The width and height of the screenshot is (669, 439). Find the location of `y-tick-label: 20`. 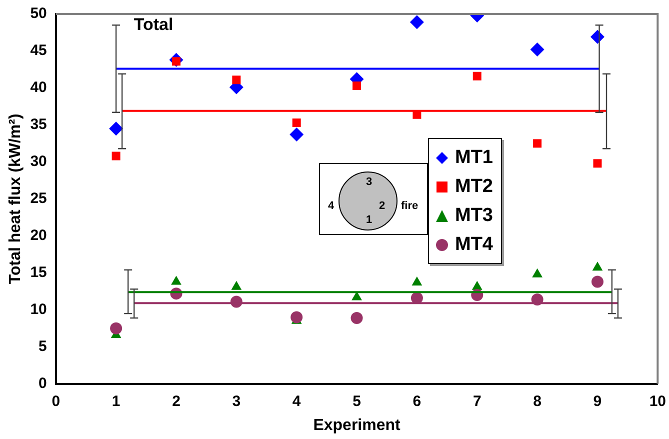

y-tick-label: 20 is located at coordinates (38, 235).